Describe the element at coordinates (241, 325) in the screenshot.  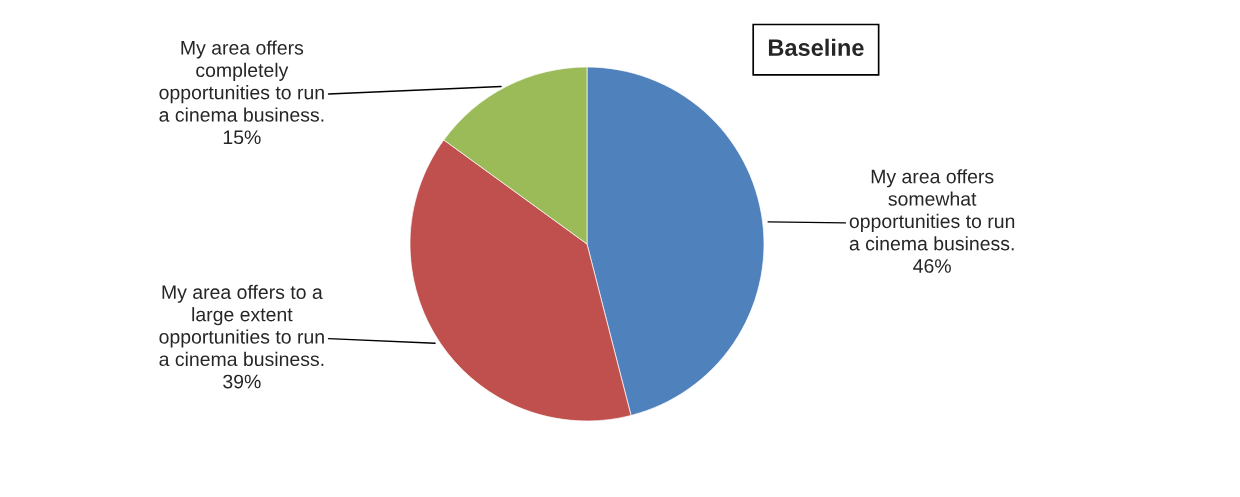
I see `slice-label: My area offers to a large extent opportunities to run a cinema business.` at that location.